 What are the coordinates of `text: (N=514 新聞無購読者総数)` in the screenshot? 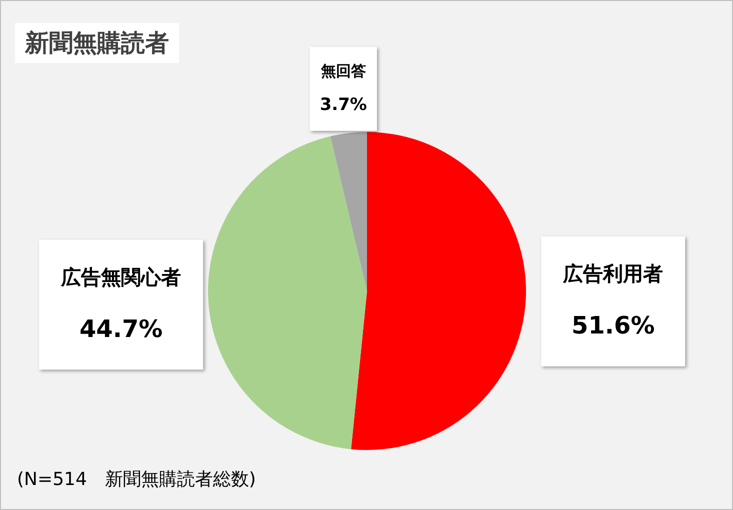 It's located at (136, 479).